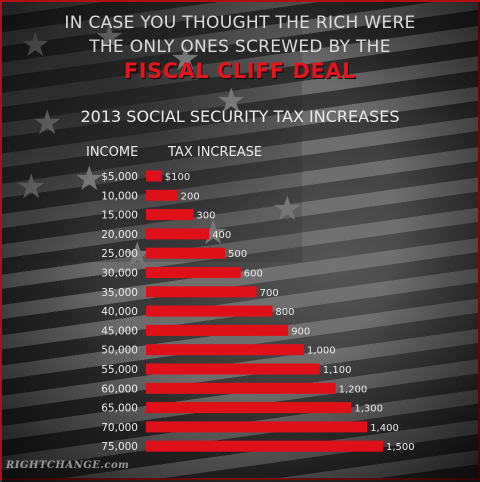 The width and height of the screenshot is (480, 482). I want to click on headline-fiscal-cliff: FISCAL CLIFF DEAL, so click(240, 71).